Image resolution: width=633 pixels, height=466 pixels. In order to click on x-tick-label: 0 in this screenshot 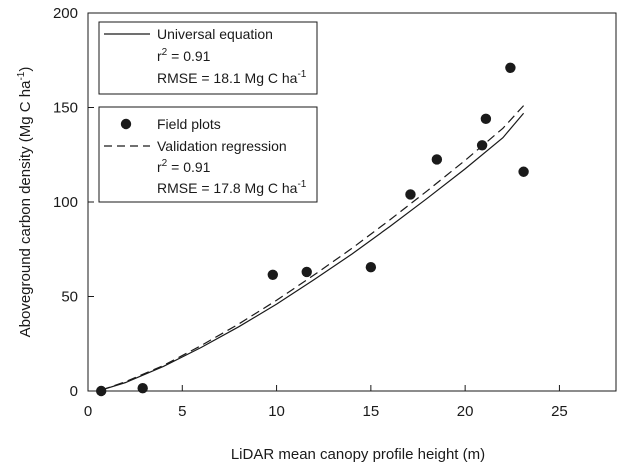, I will do `click(88, 411)`.